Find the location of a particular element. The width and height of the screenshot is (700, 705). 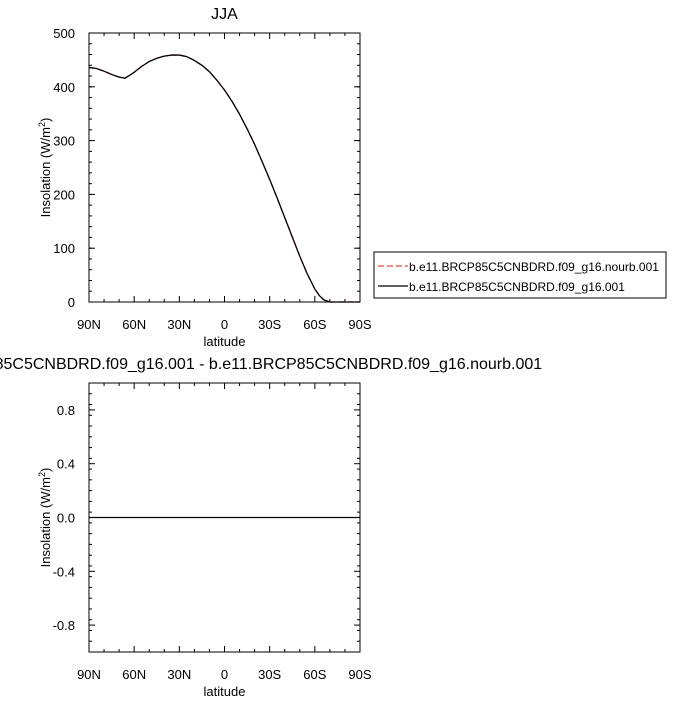

legend-box is located at coordinates (520, 275).